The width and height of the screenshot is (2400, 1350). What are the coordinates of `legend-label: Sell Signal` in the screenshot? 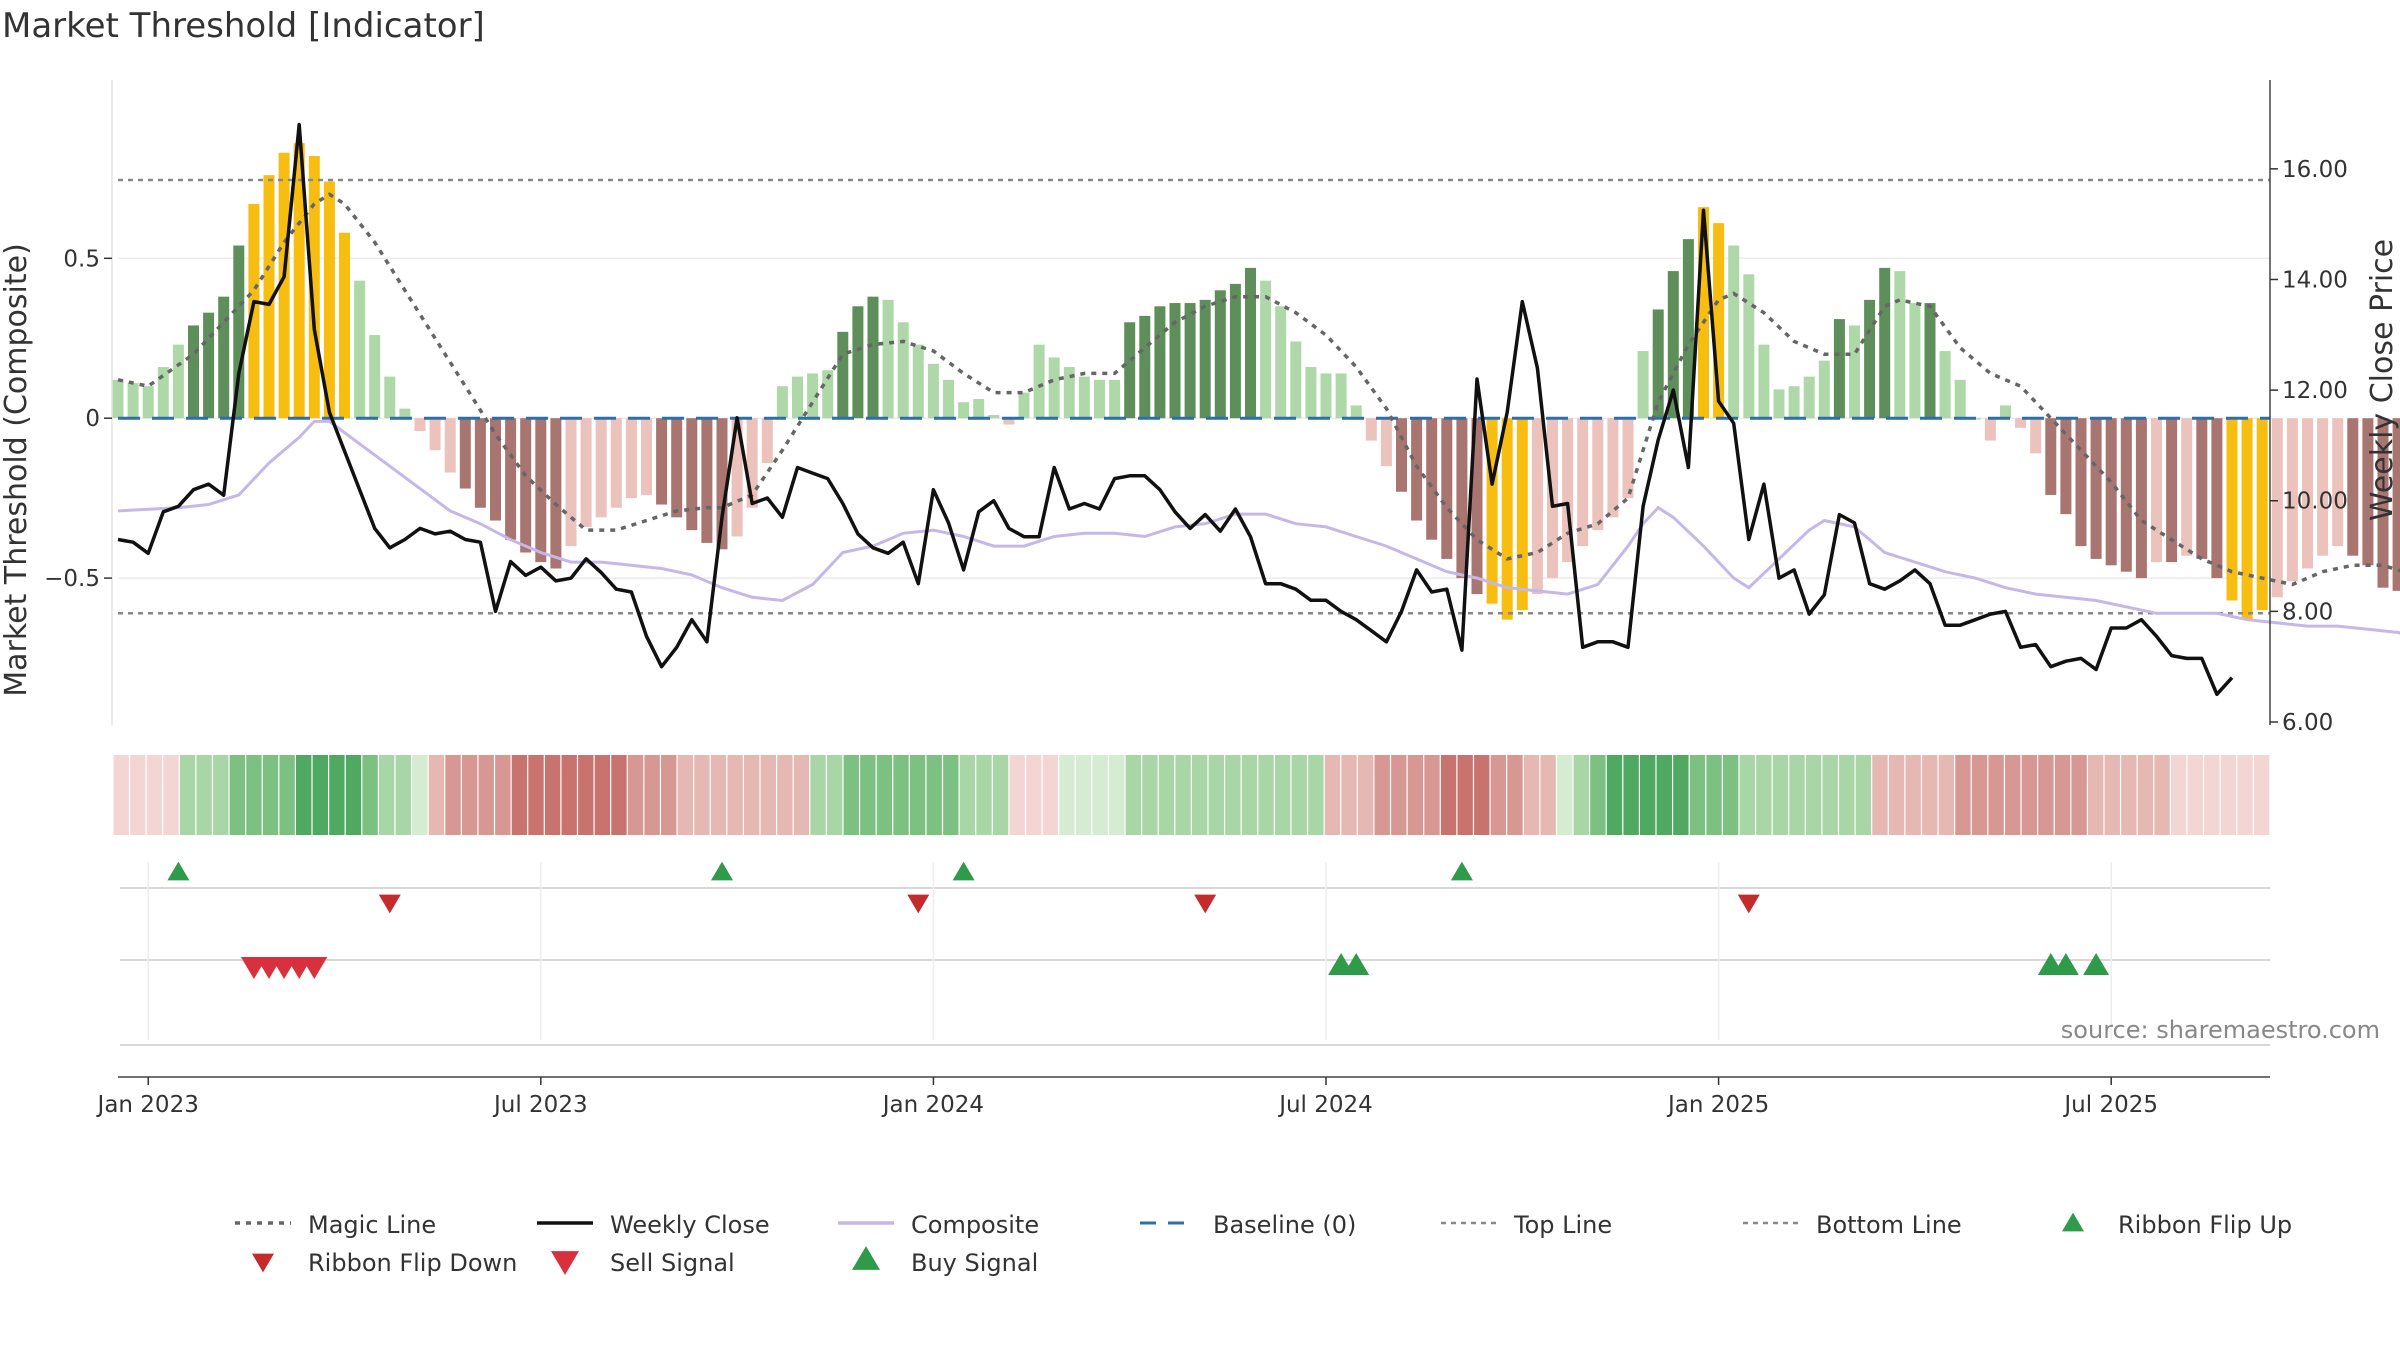 It's located at (672, 1263).